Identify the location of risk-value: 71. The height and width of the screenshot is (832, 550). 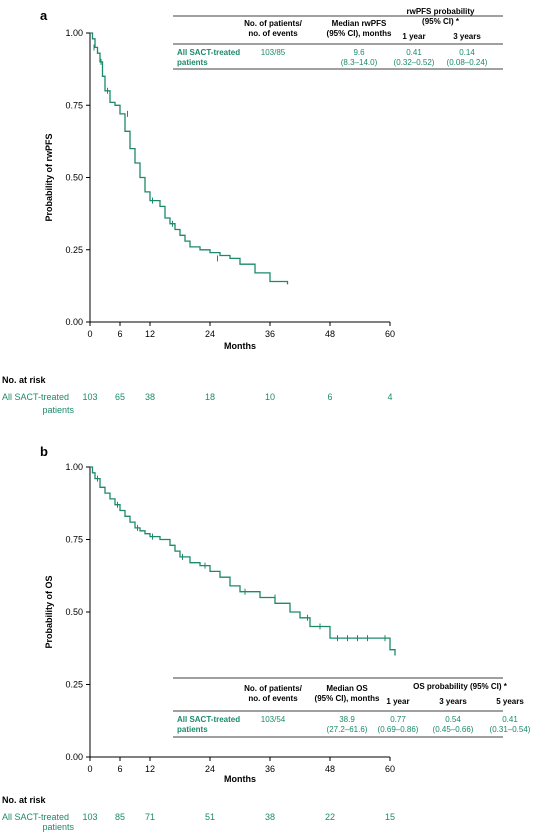
(150, 817).